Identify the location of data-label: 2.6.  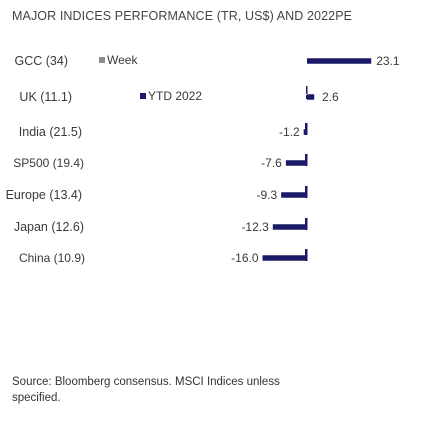
(330, 97).